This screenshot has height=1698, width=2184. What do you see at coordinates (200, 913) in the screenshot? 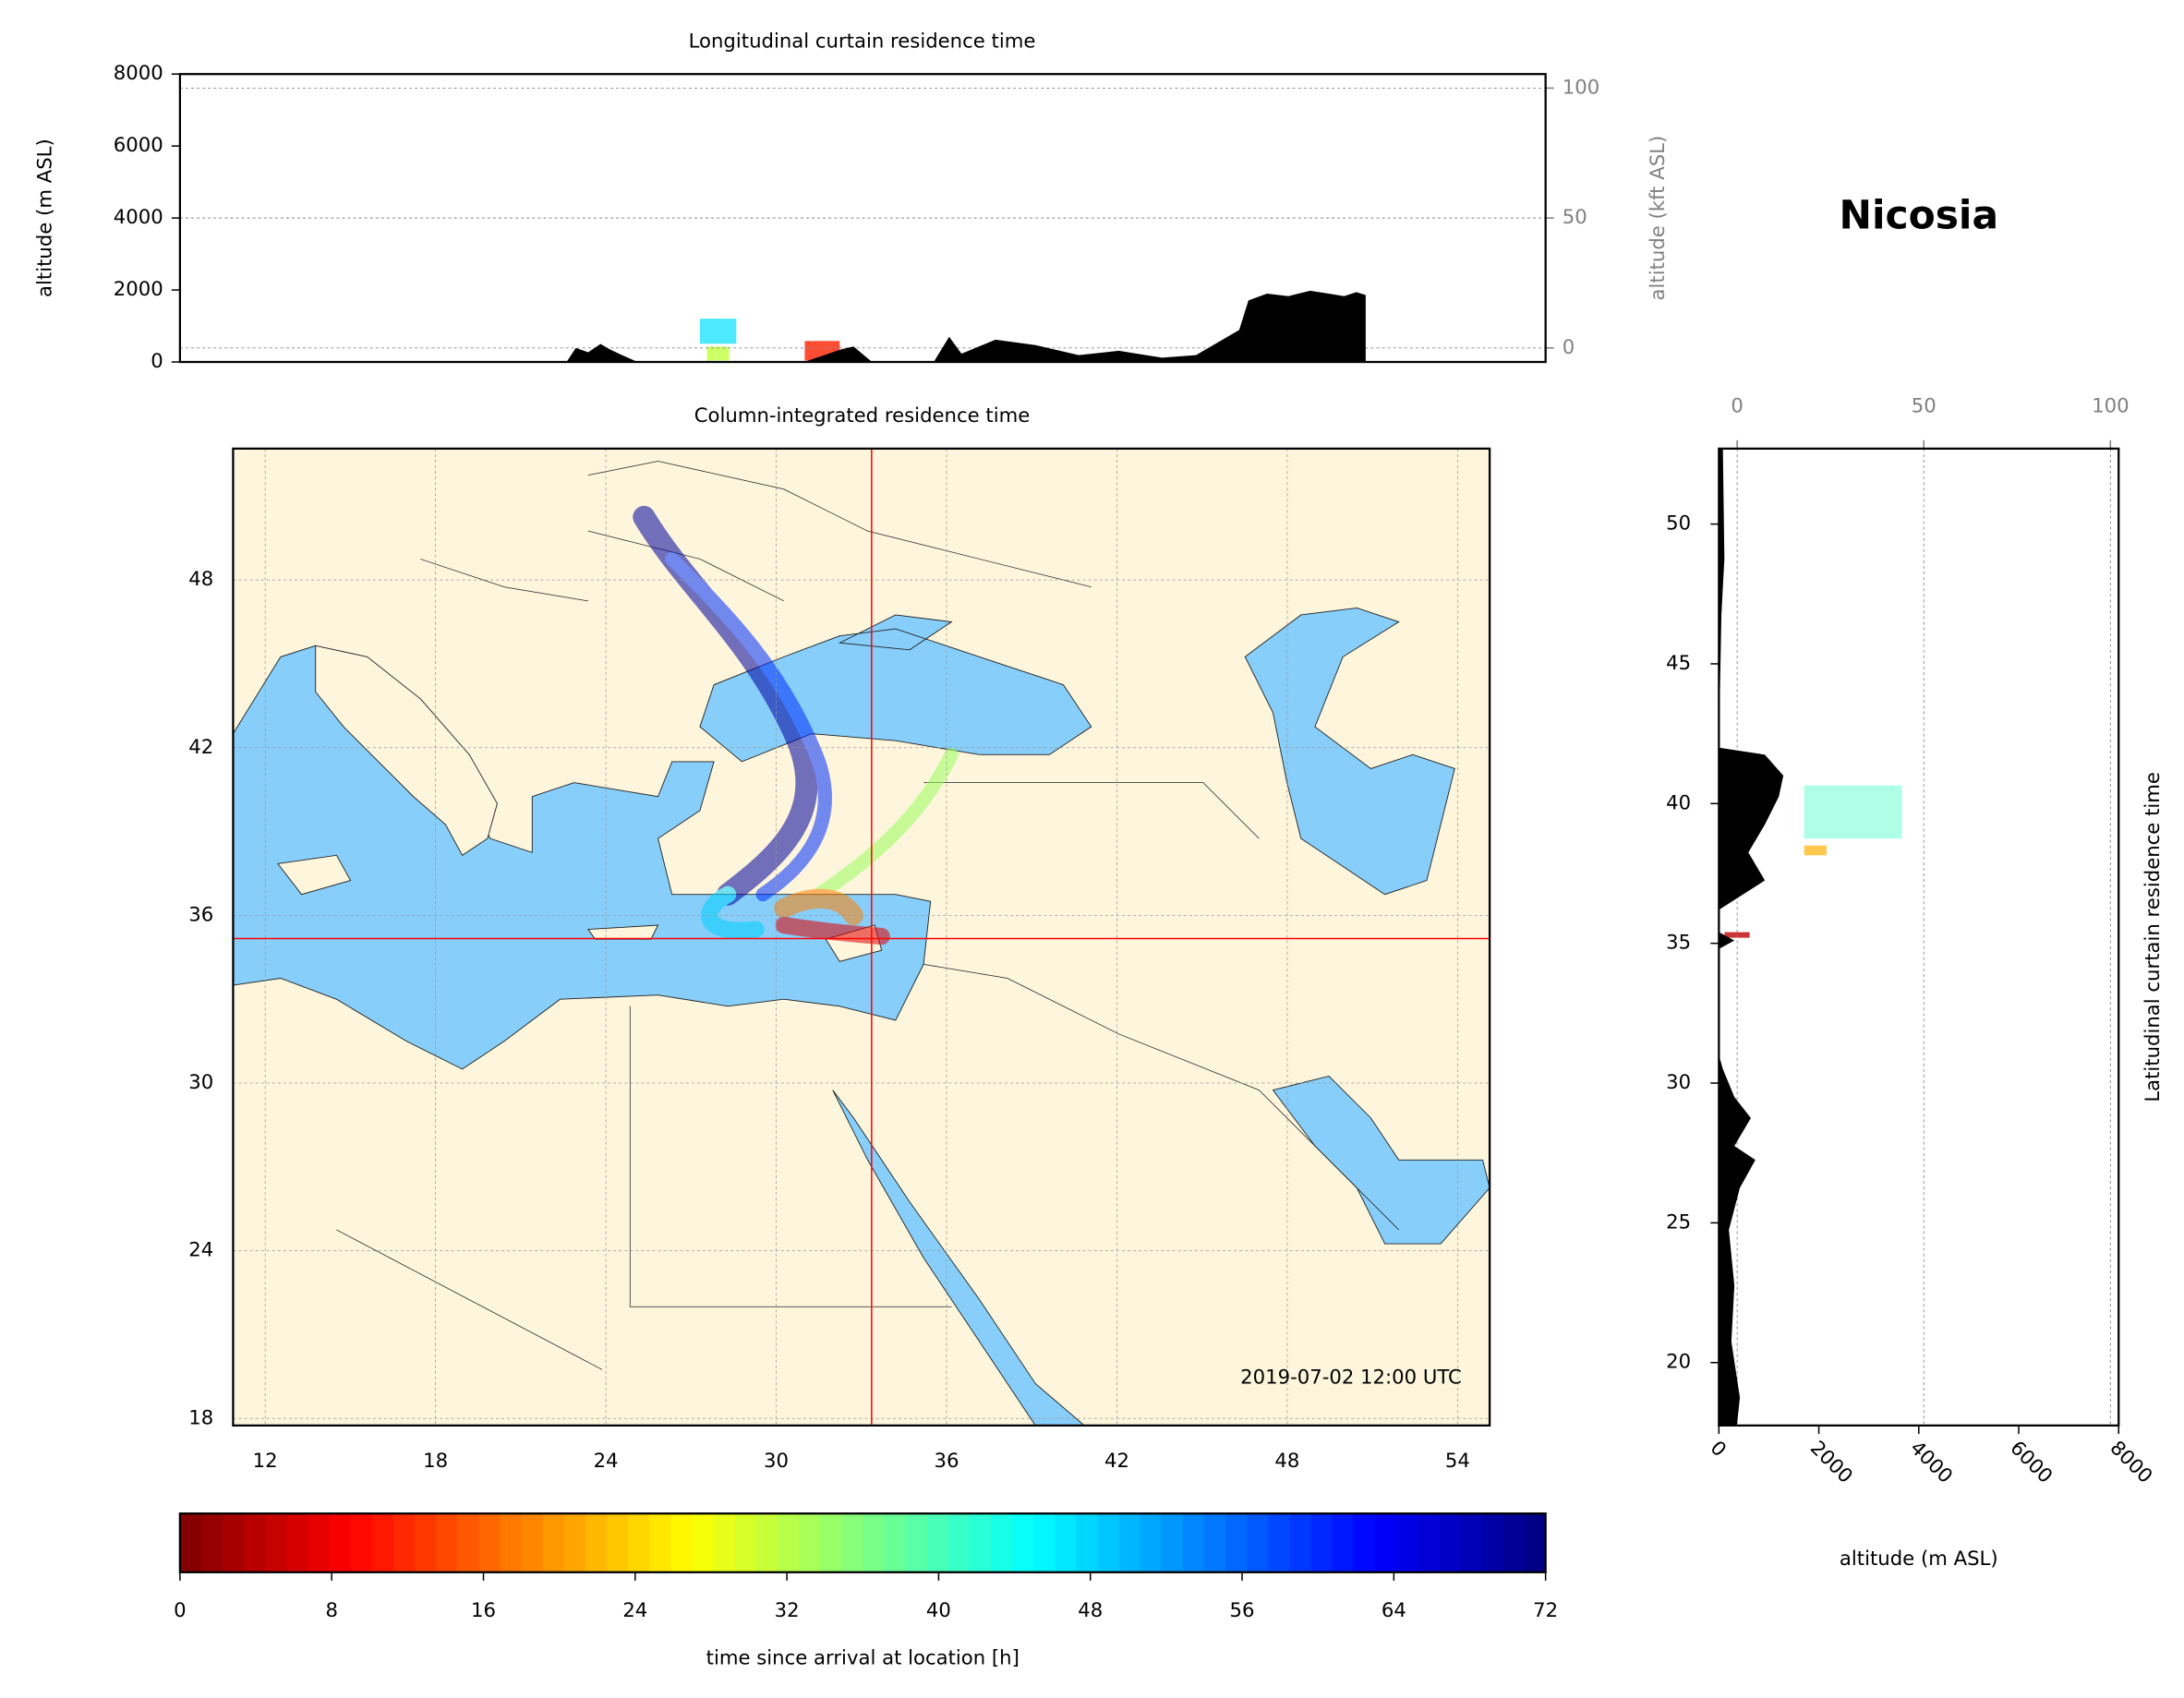
I see `y-tick-label: 36` at bounding box center [200, 913].